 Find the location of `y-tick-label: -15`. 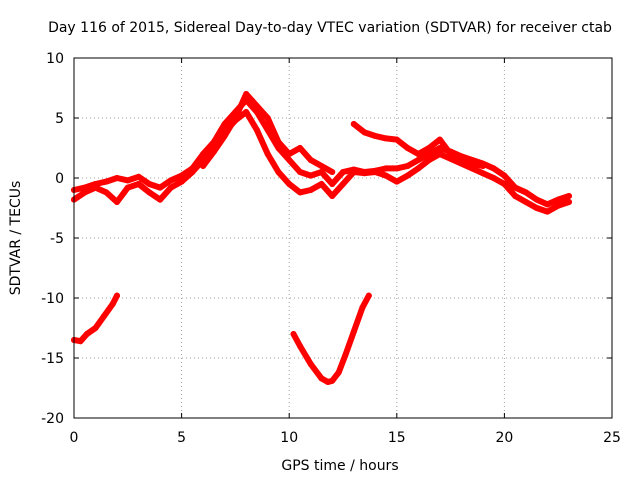

y-tick-label: -15 is located at coordinates (52, 359).